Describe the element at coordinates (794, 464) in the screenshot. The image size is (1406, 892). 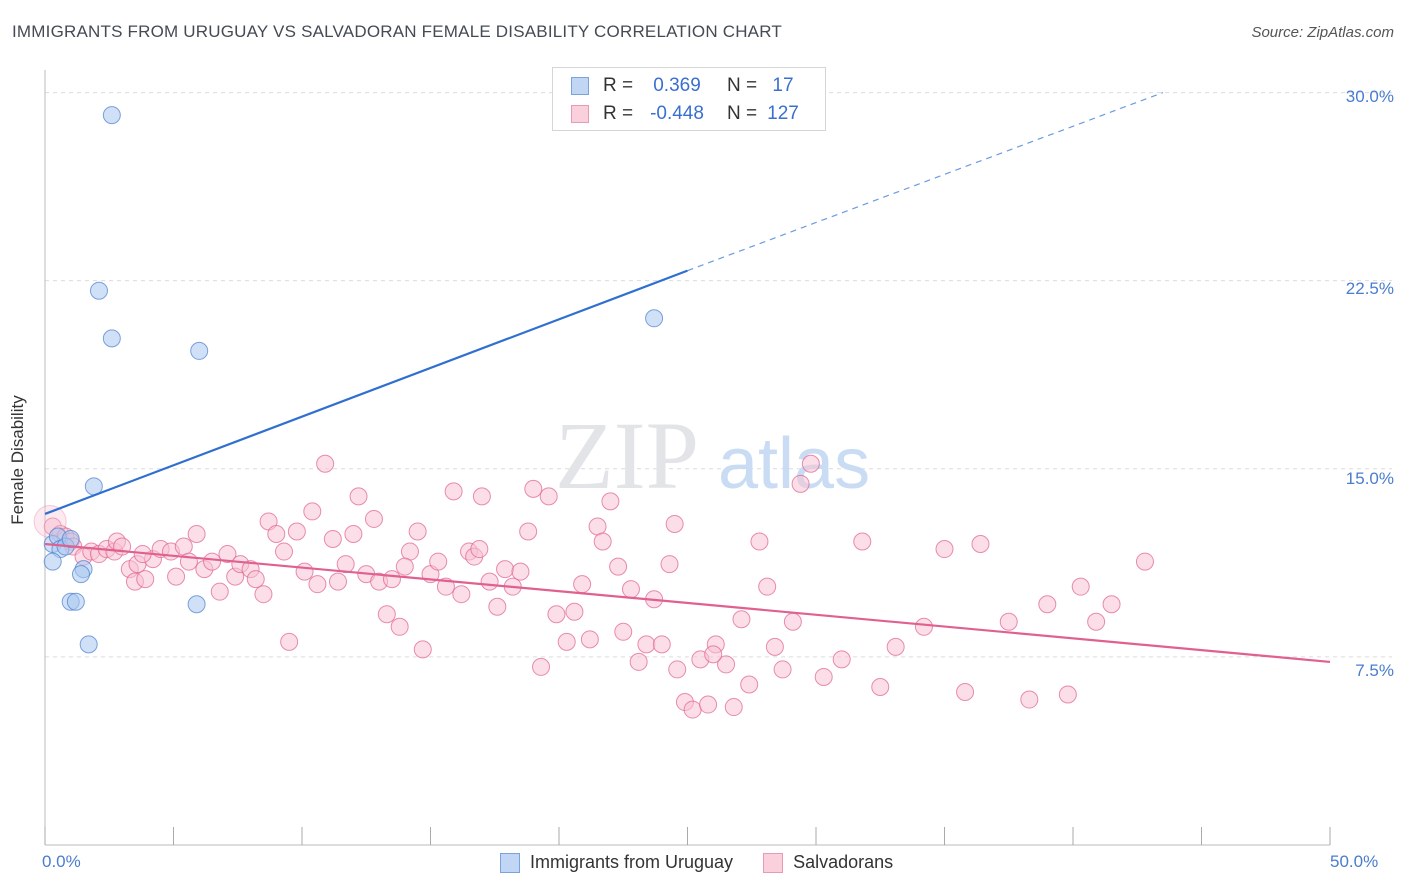
I see `watermark-atlas: atlas` at that location.